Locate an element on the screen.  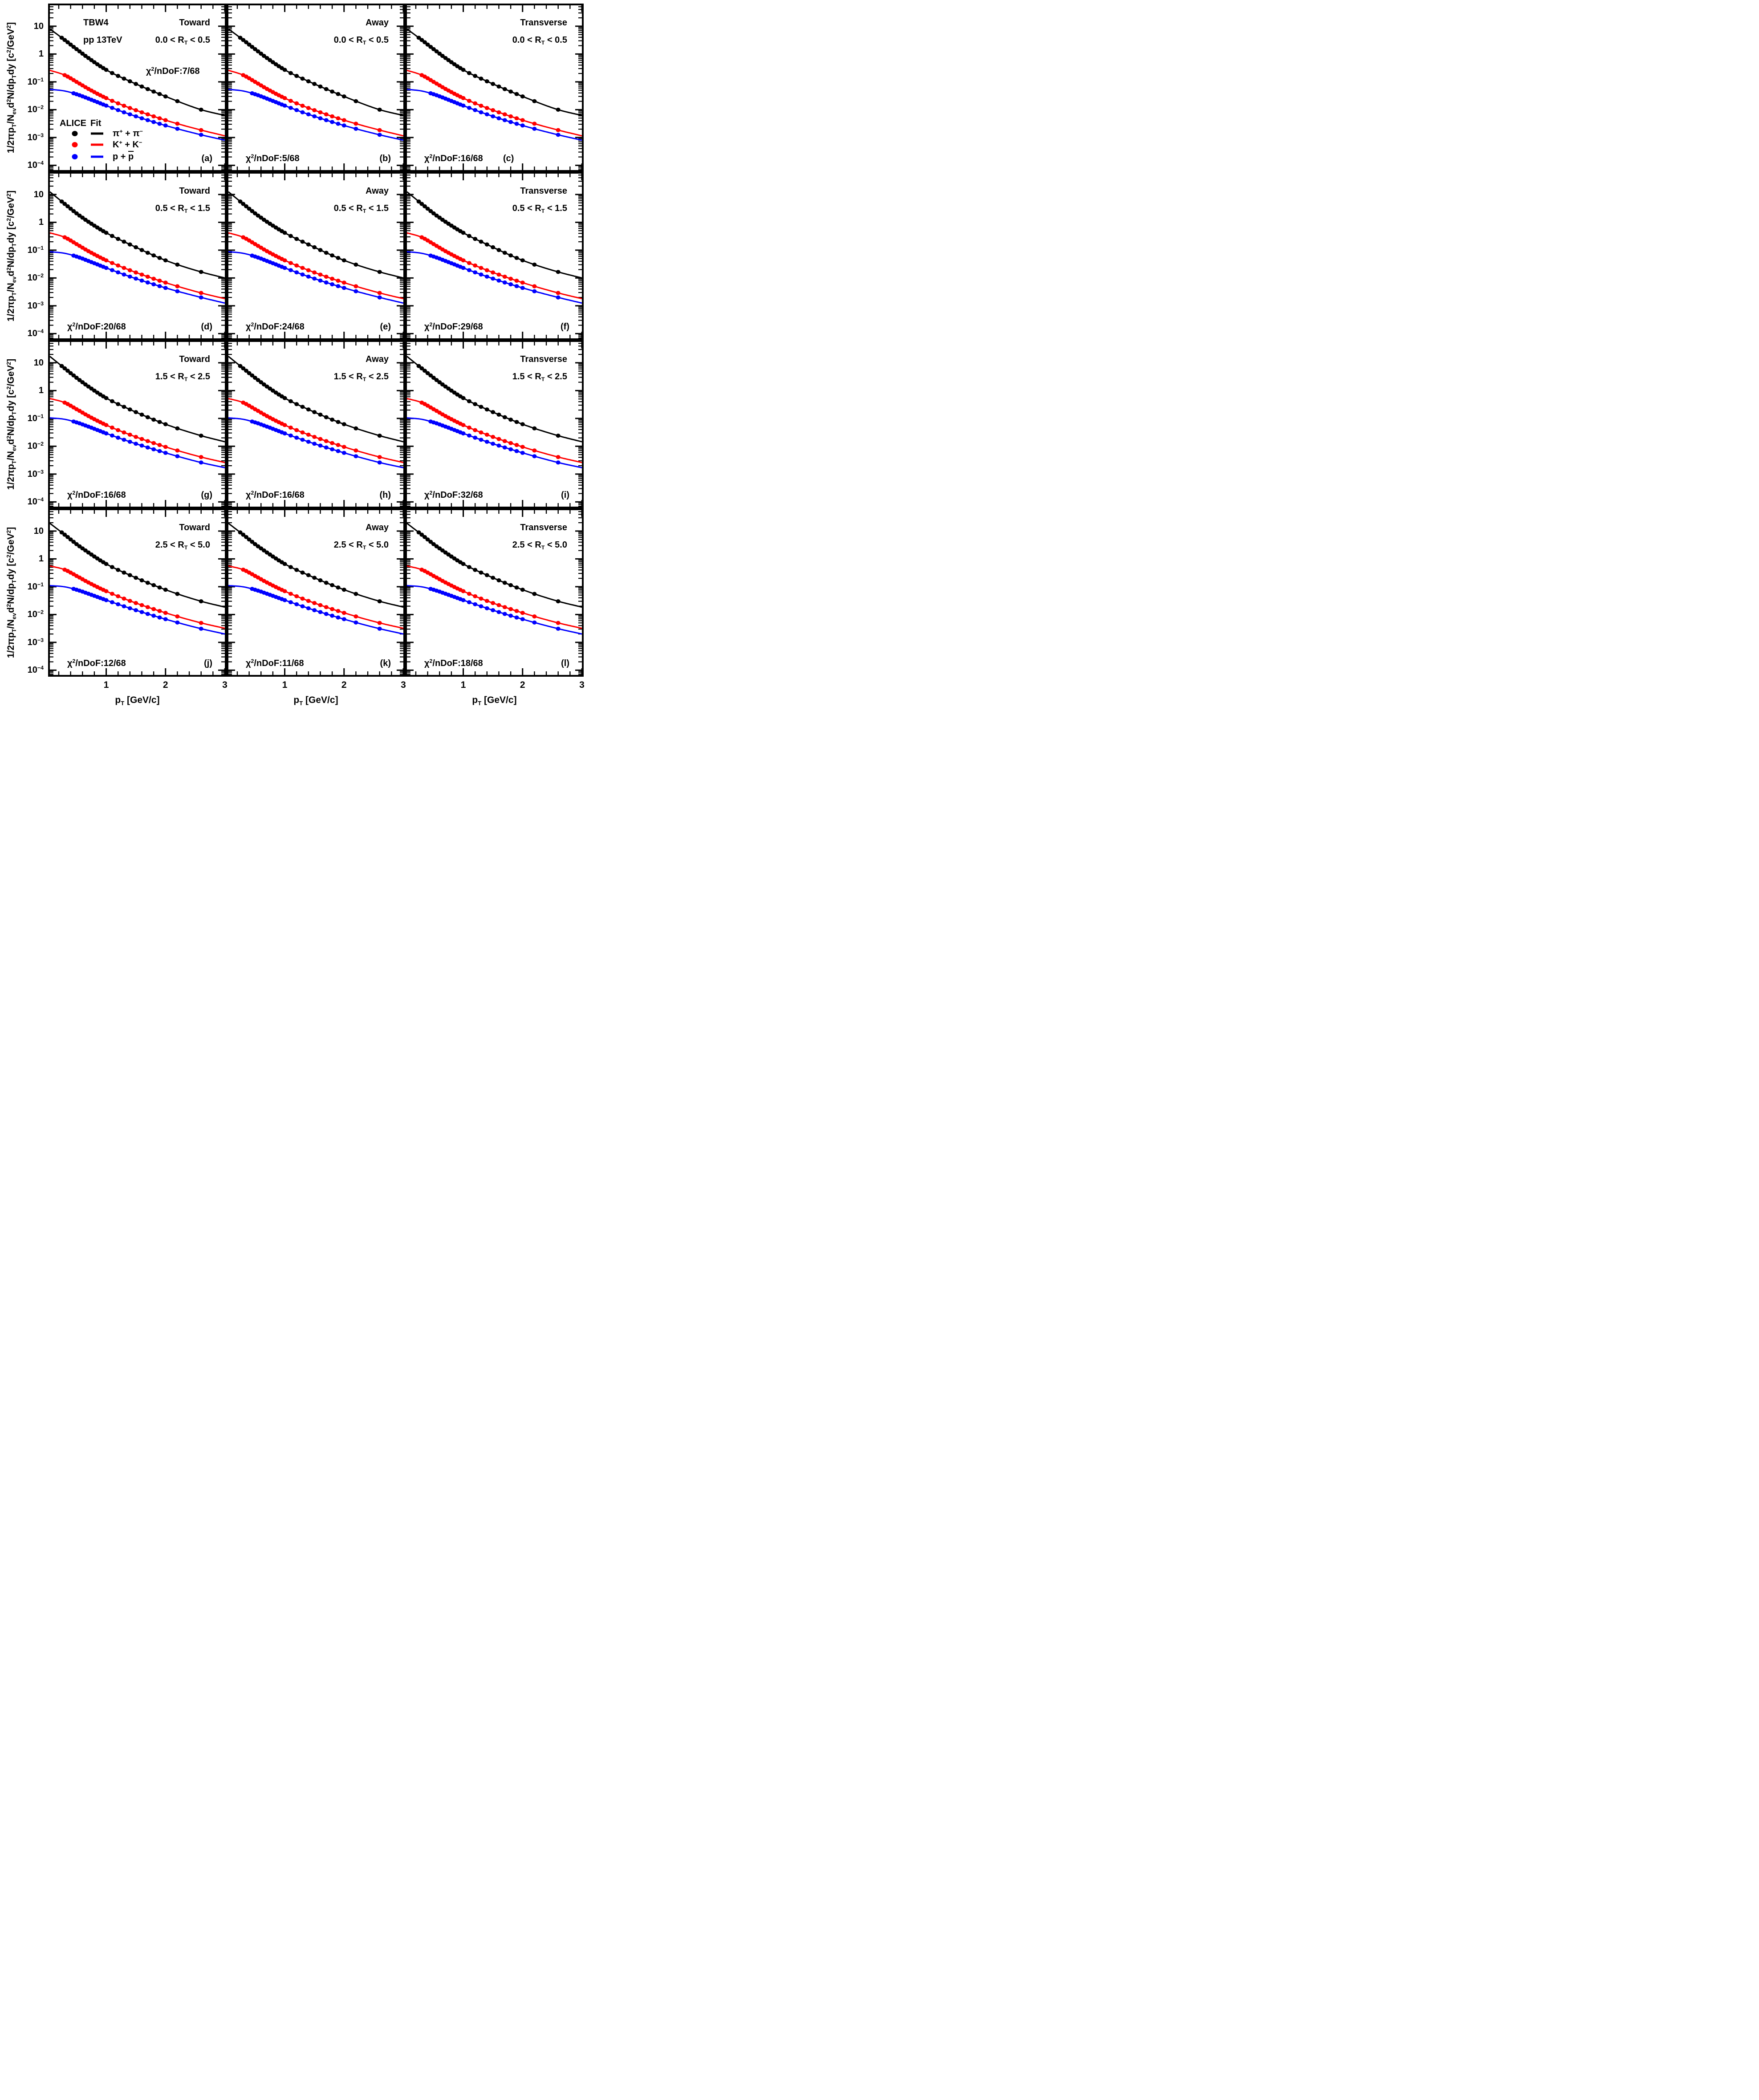
panel-letter: (k) is located at coordinates (386, 663).